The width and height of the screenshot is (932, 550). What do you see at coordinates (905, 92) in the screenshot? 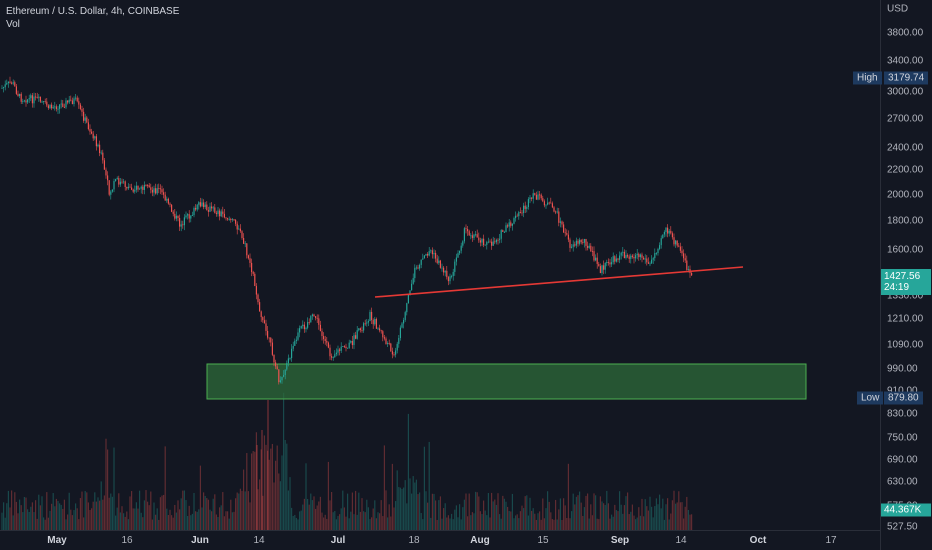
I see `price-tick: 3000.00` at bounding box center [905, 92].